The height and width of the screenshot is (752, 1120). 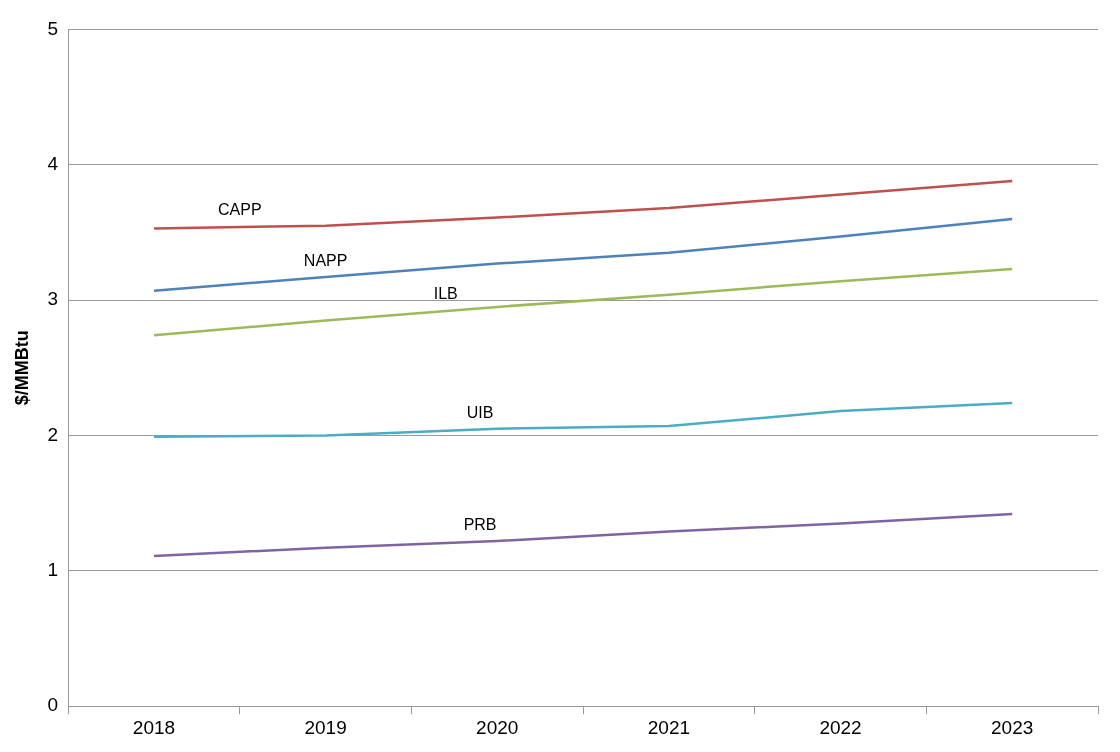 What do you see at coordinates (53, 163) in the screenshot?
I see `y-tick-label: 4` at bounding box center [53, 163].